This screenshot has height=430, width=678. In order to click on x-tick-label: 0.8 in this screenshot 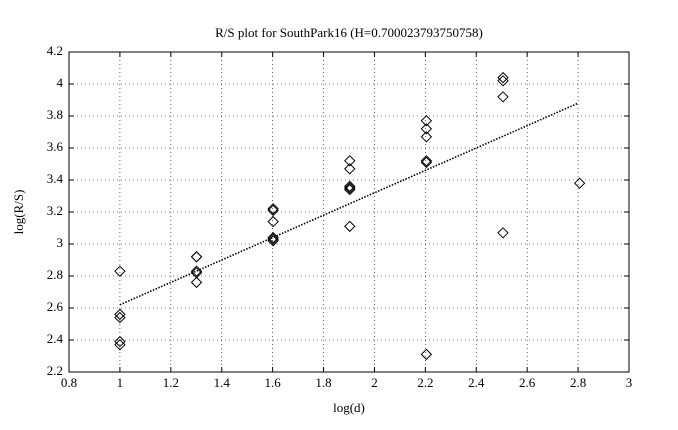, I will do `click(69, 382)`.